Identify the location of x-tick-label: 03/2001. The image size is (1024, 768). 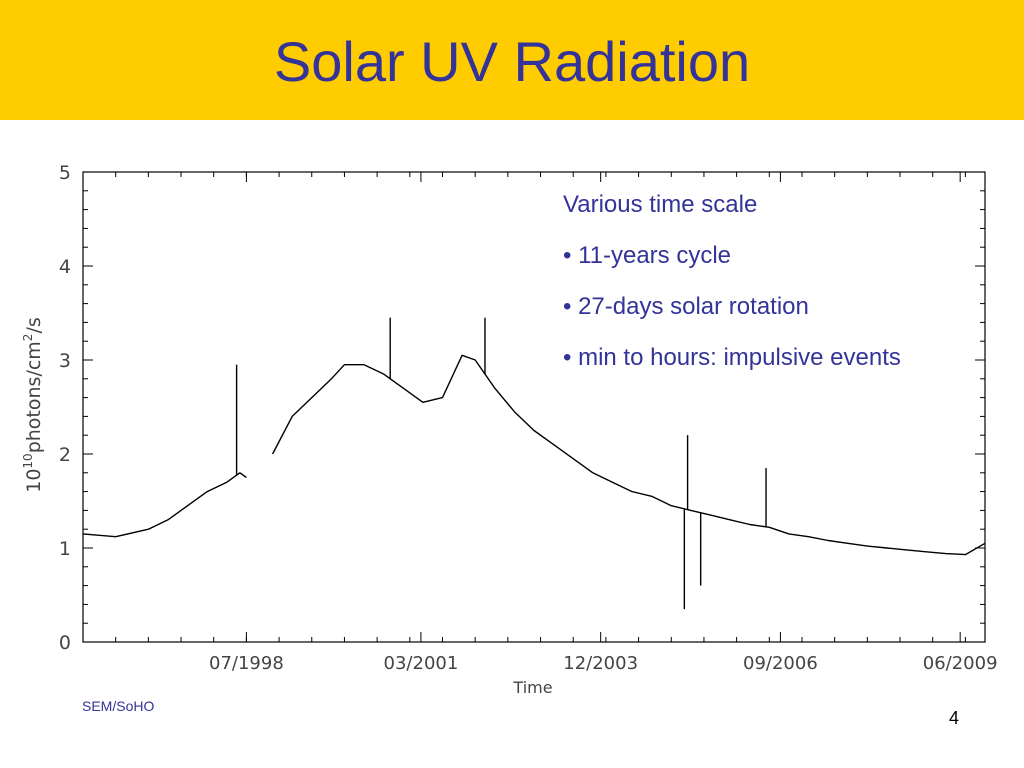
(421, 663).